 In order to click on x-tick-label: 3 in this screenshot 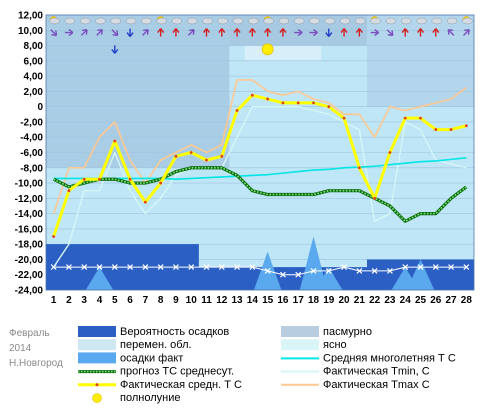, I will do `click(84, 300)`.